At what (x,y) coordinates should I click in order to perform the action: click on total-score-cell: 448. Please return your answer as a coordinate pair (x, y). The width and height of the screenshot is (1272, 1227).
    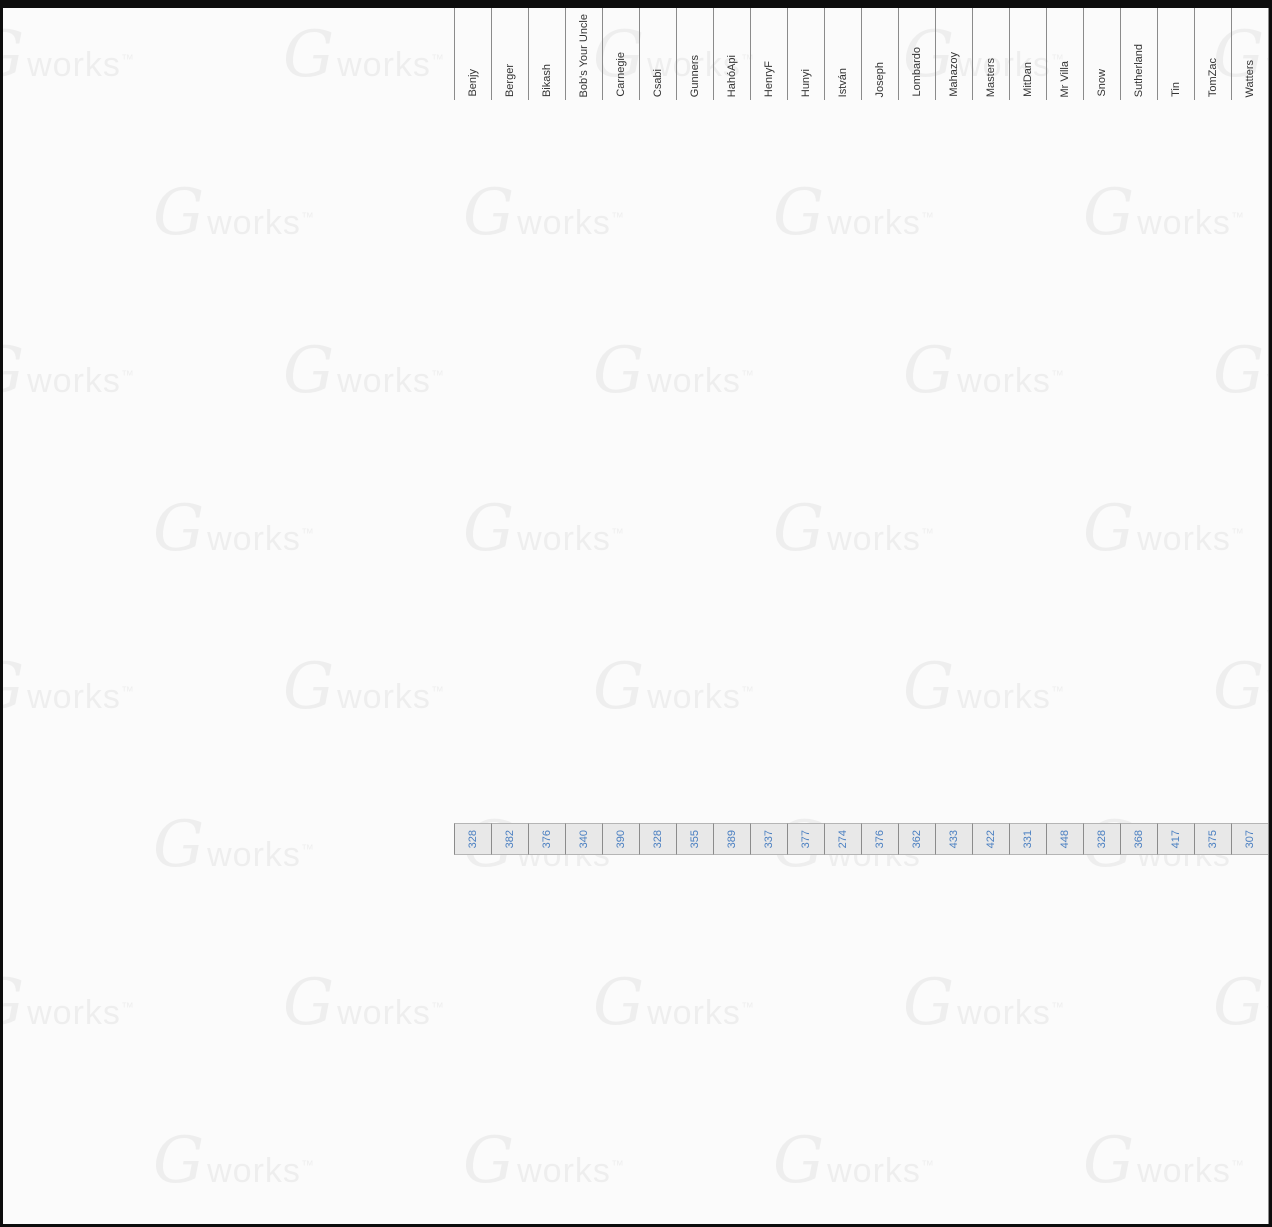
    Looking at the image, I should click on (1064, 839).